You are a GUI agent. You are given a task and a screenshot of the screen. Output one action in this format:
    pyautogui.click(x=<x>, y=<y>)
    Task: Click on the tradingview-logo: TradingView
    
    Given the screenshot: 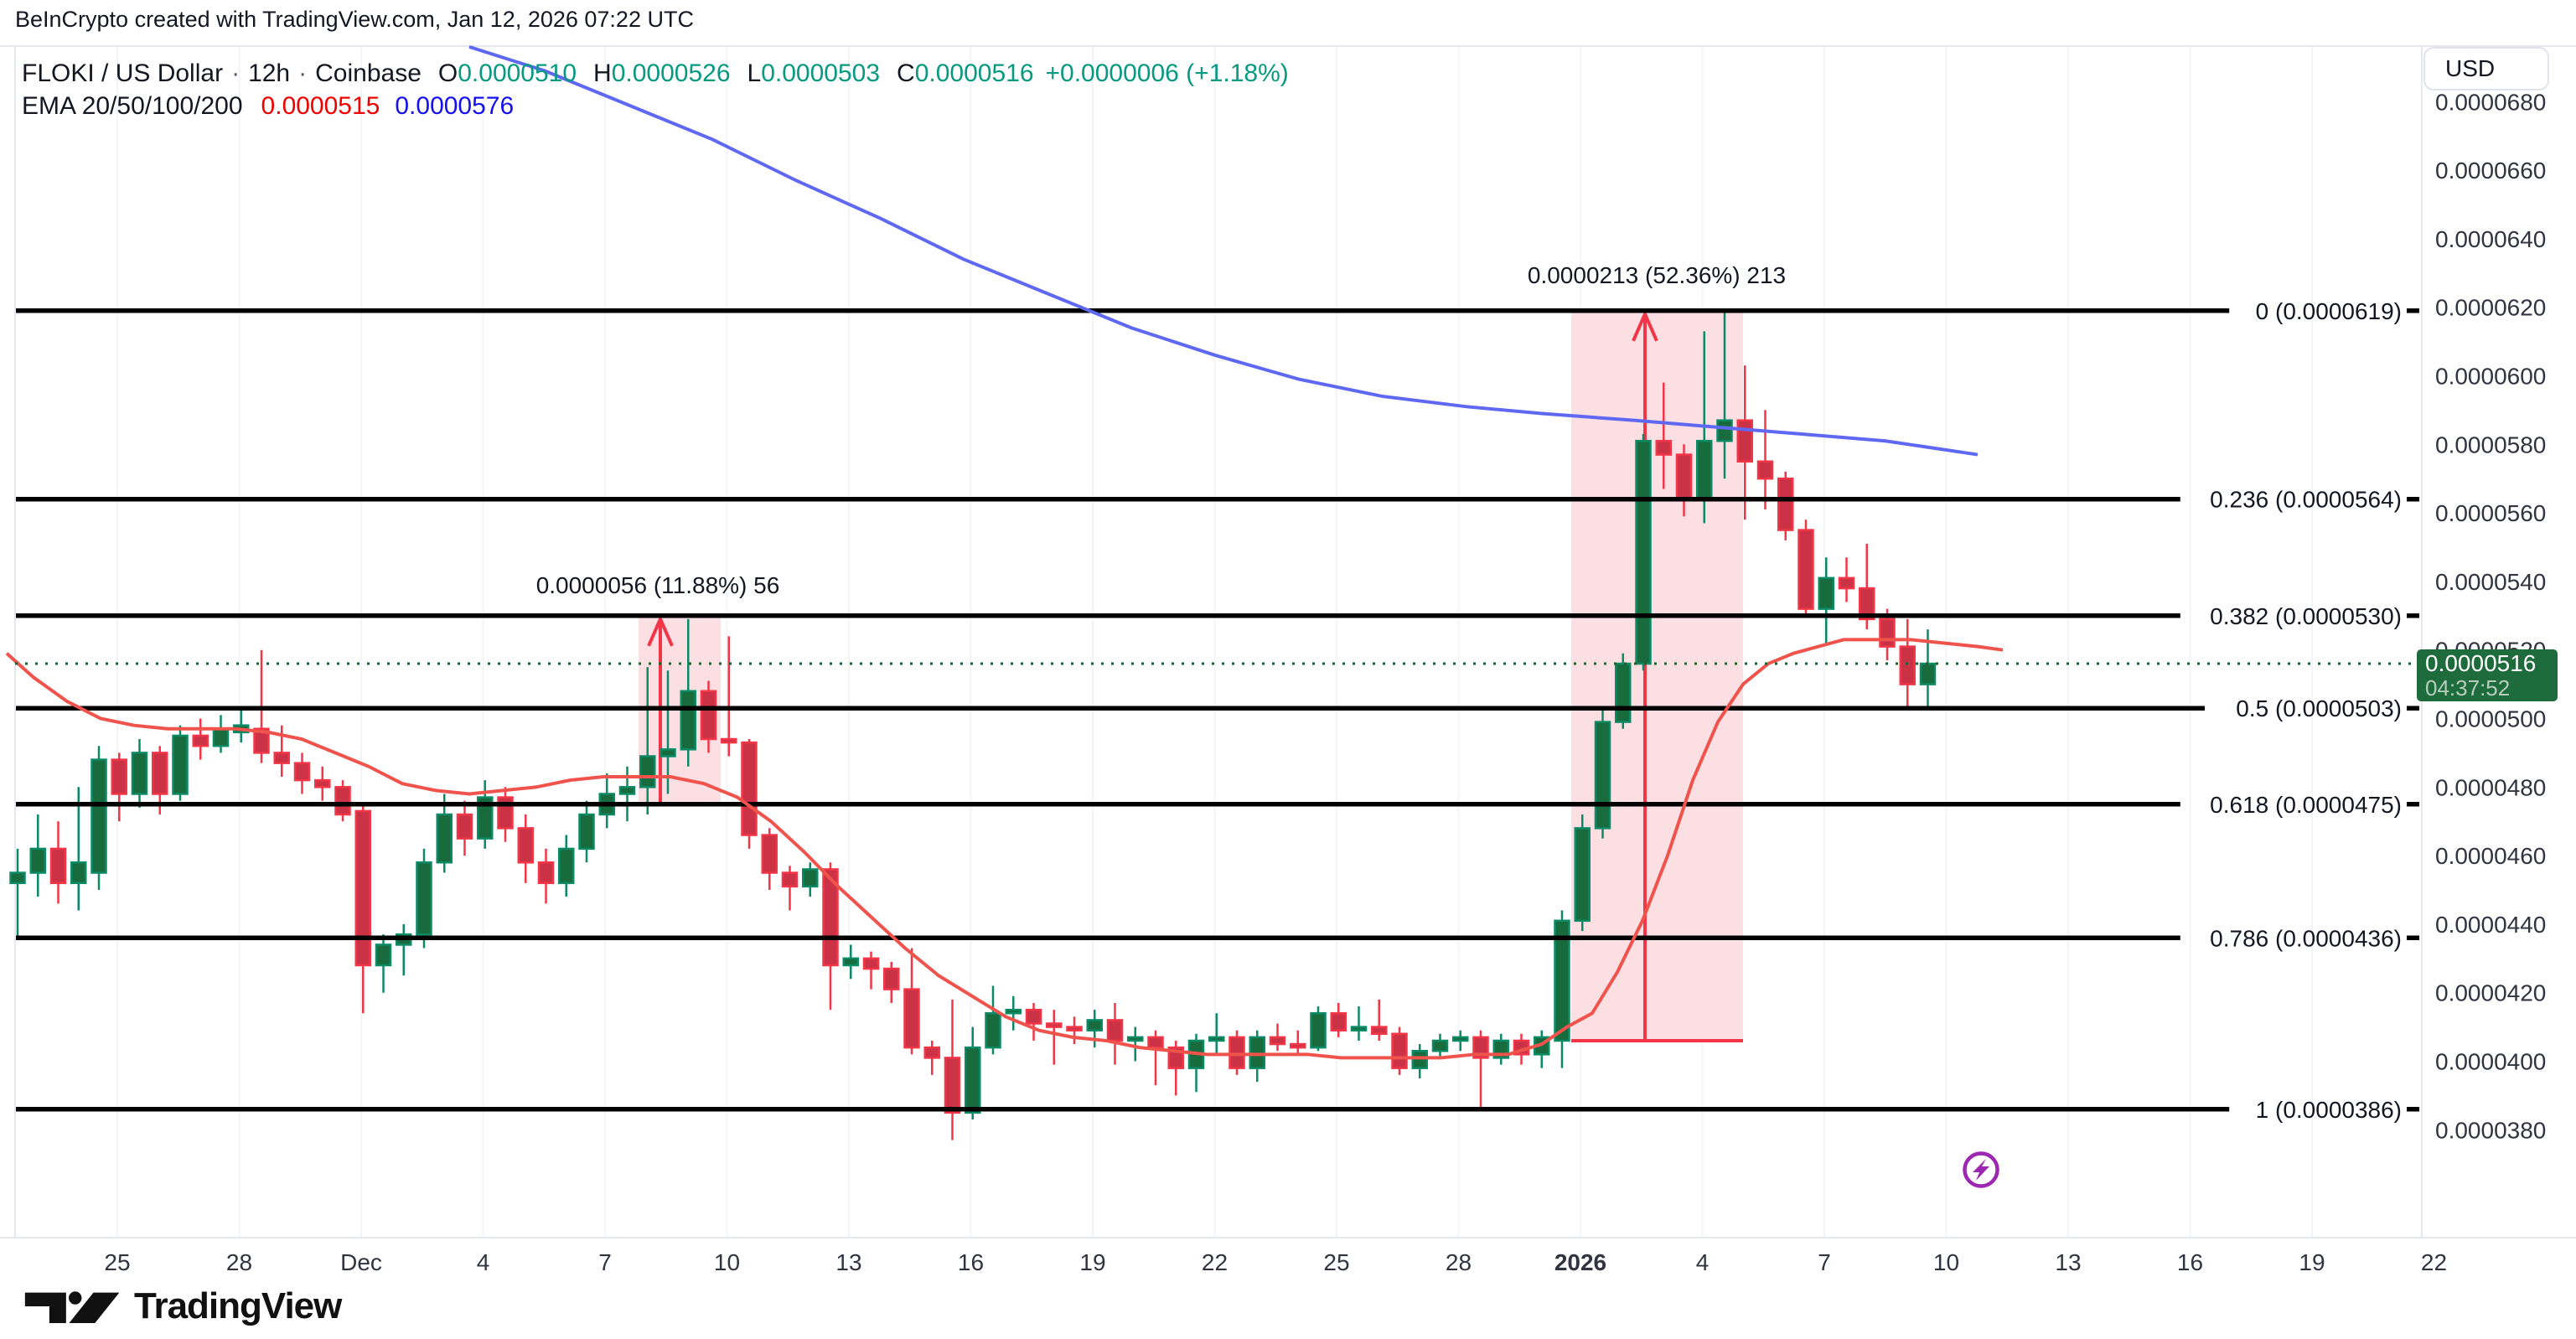 What is the action you would take?
    pyautogui.click(x=182, y=1306)
    